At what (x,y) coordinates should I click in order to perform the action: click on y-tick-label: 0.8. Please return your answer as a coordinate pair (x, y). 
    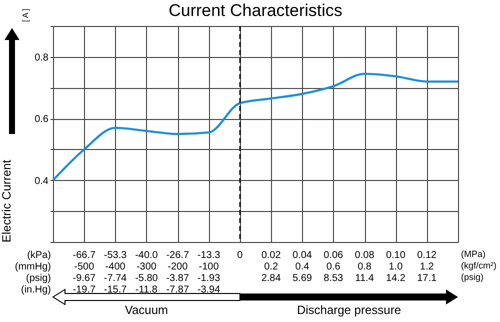
    Looking at the image, I should click on (41, 58).